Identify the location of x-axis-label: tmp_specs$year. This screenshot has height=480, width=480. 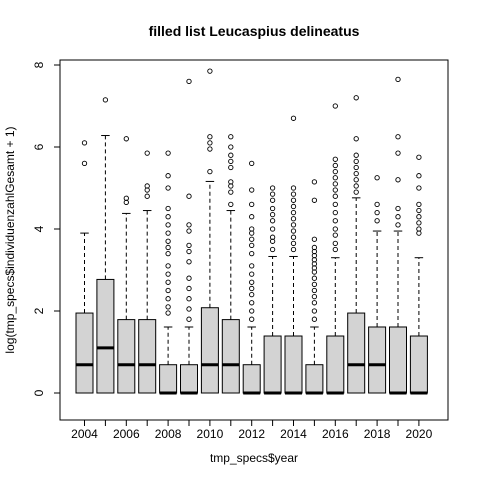
(254, 458).